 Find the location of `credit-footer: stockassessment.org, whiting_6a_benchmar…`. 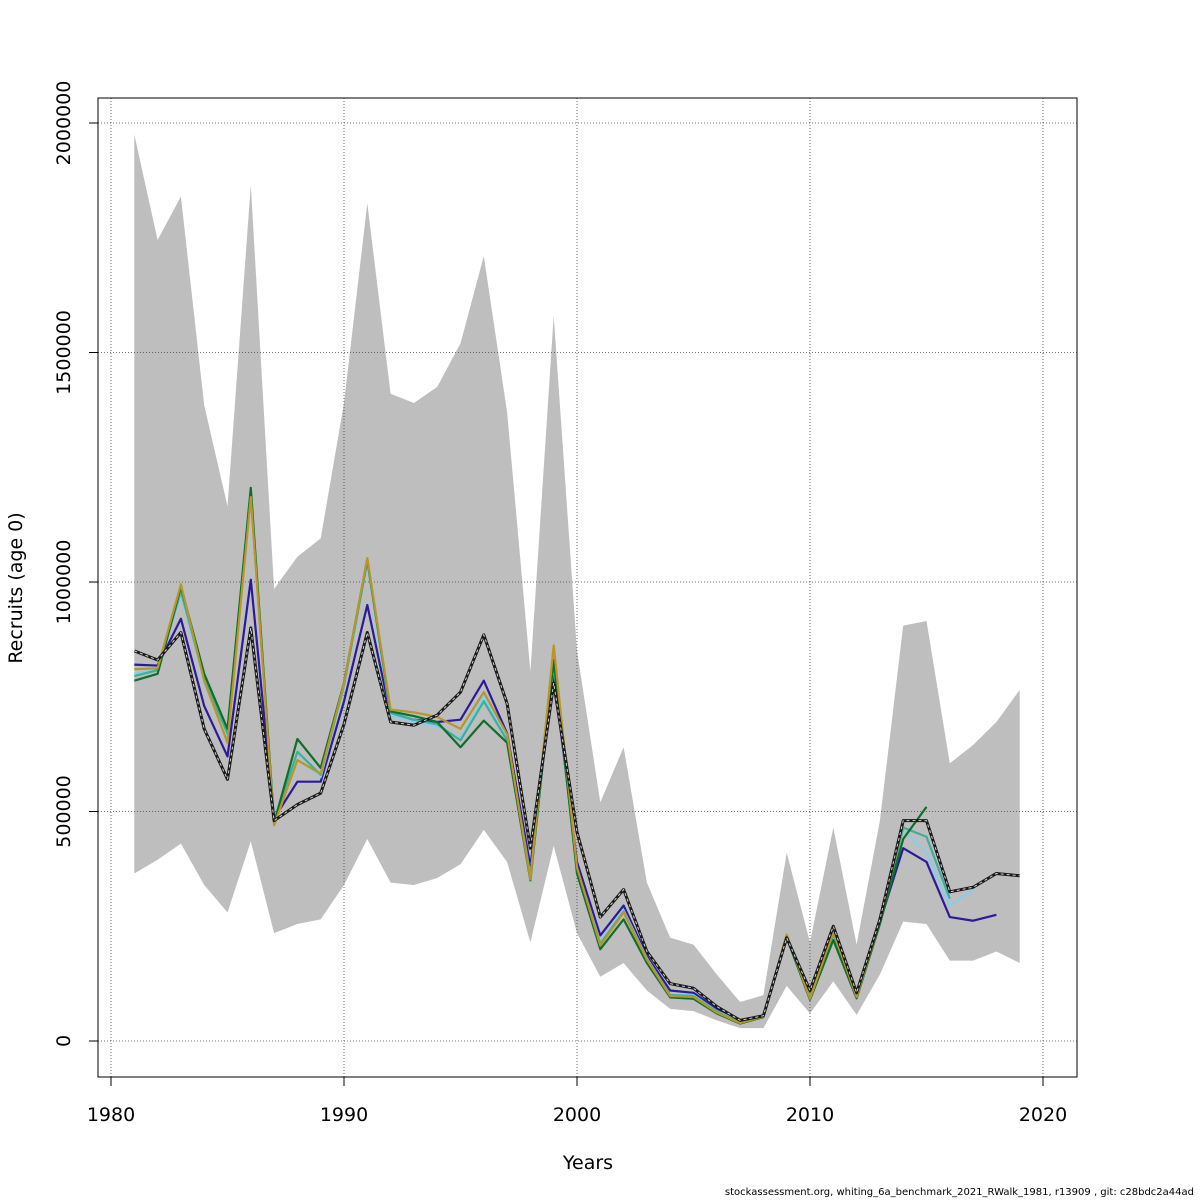

credit-footer: stockassessment.org, whiting_6a_benchmar… is located at coordinates (959, 1192).